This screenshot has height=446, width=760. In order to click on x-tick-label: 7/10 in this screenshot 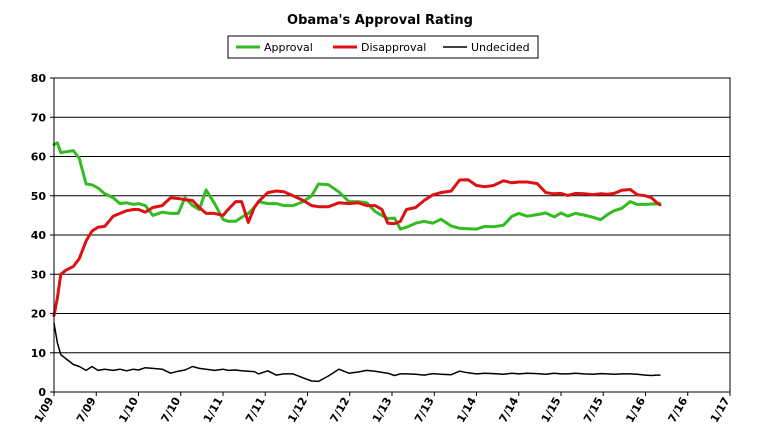, I will do `click(171, 410)`.